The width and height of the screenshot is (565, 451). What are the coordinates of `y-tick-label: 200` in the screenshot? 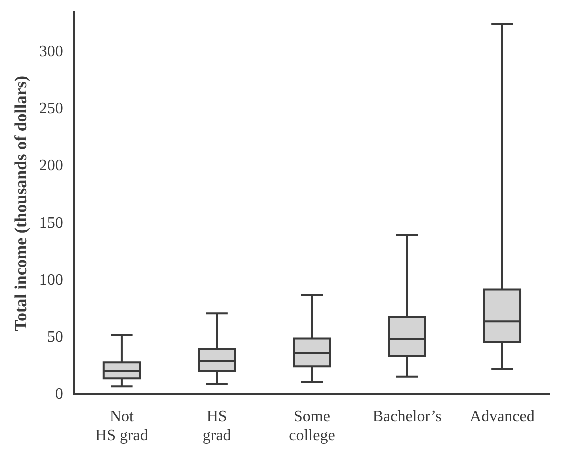 It's located at (51, 166).